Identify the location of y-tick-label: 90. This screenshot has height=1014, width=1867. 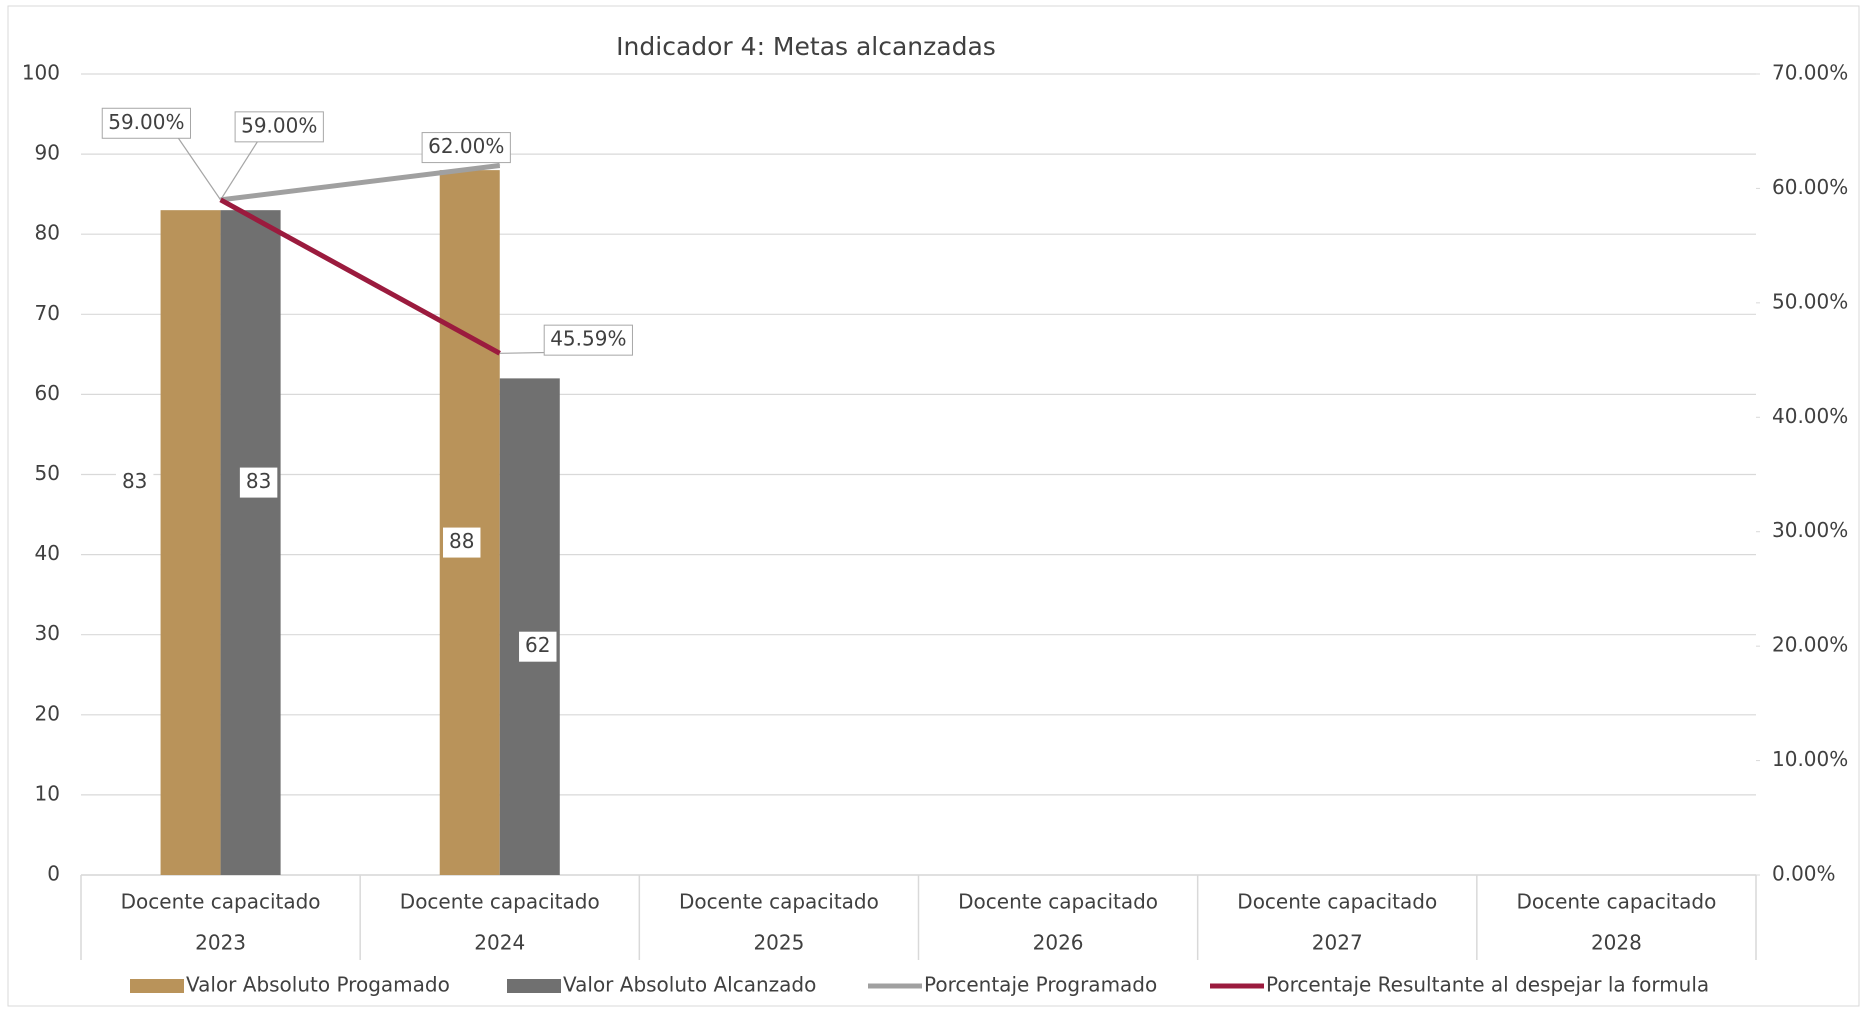
(47, 153).